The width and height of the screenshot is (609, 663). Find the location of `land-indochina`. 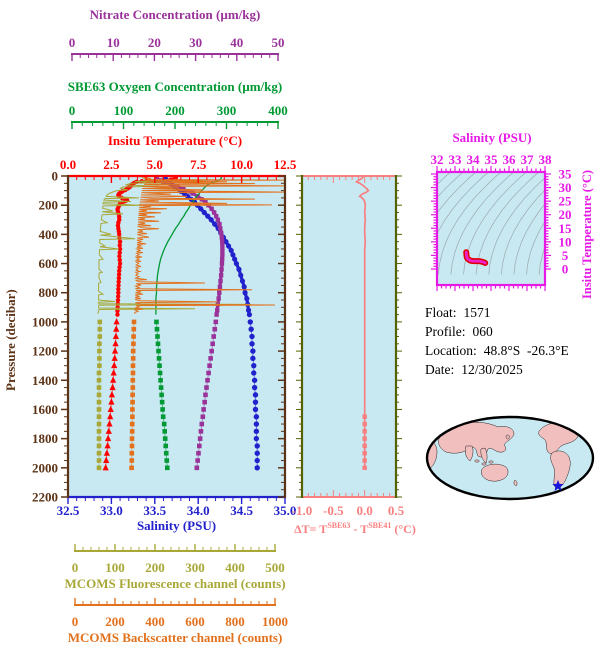

land-indochina is located at coordinates (484, 455).